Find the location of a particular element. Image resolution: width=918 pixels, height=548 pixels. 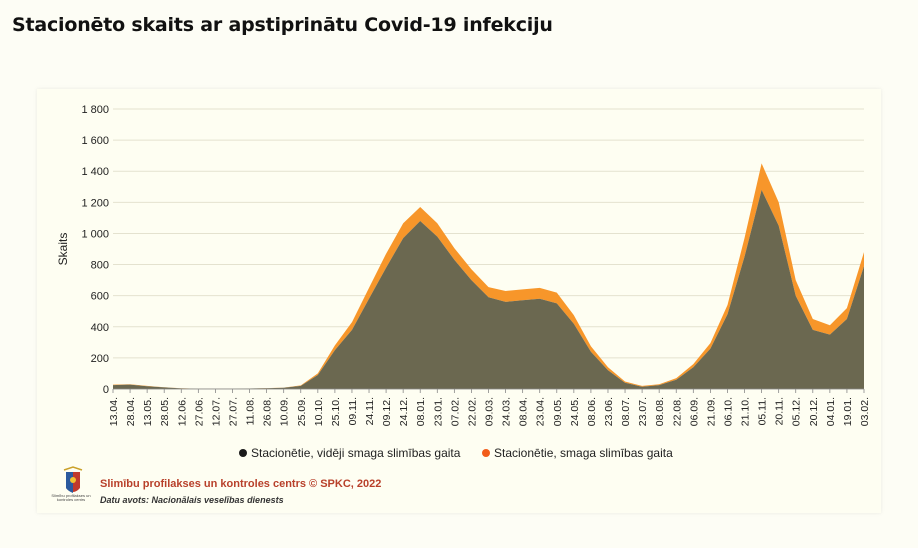

x-tick-label: 27.06. is located at coordinates (199, 411).